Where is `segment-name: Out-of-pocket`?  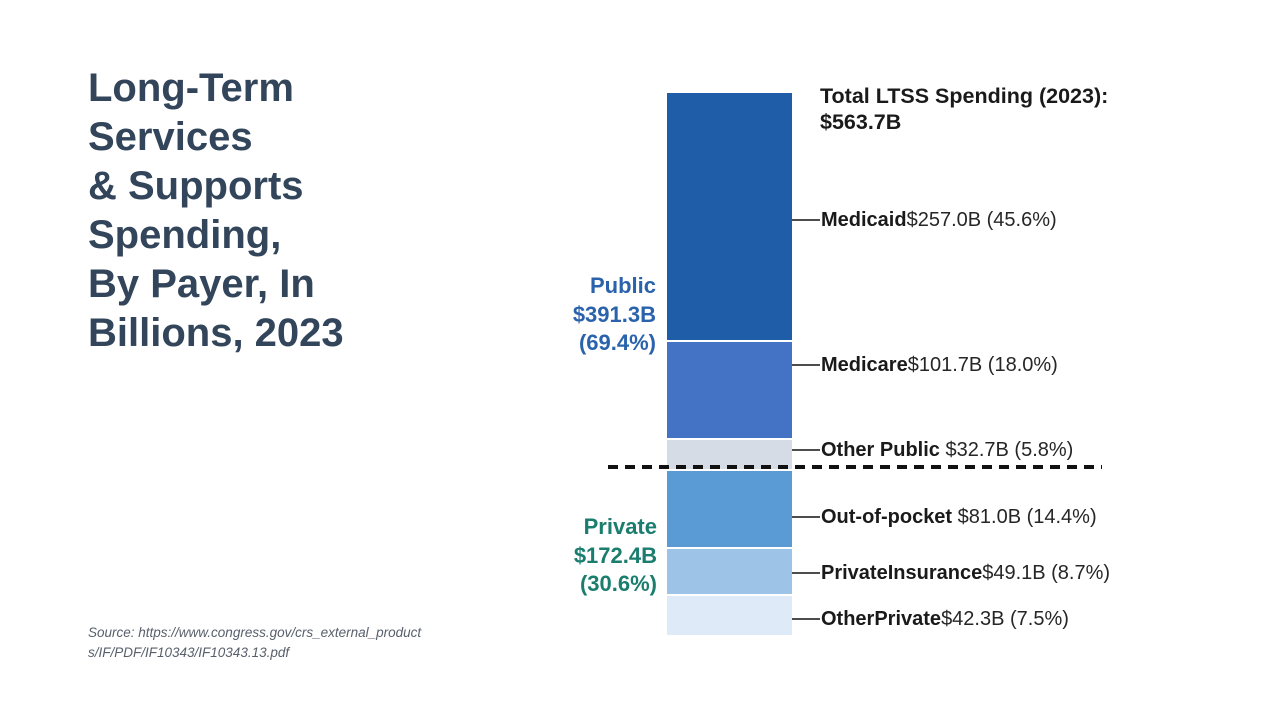 segment-name: Out-of-pocket is located at coordinates (887, 516).